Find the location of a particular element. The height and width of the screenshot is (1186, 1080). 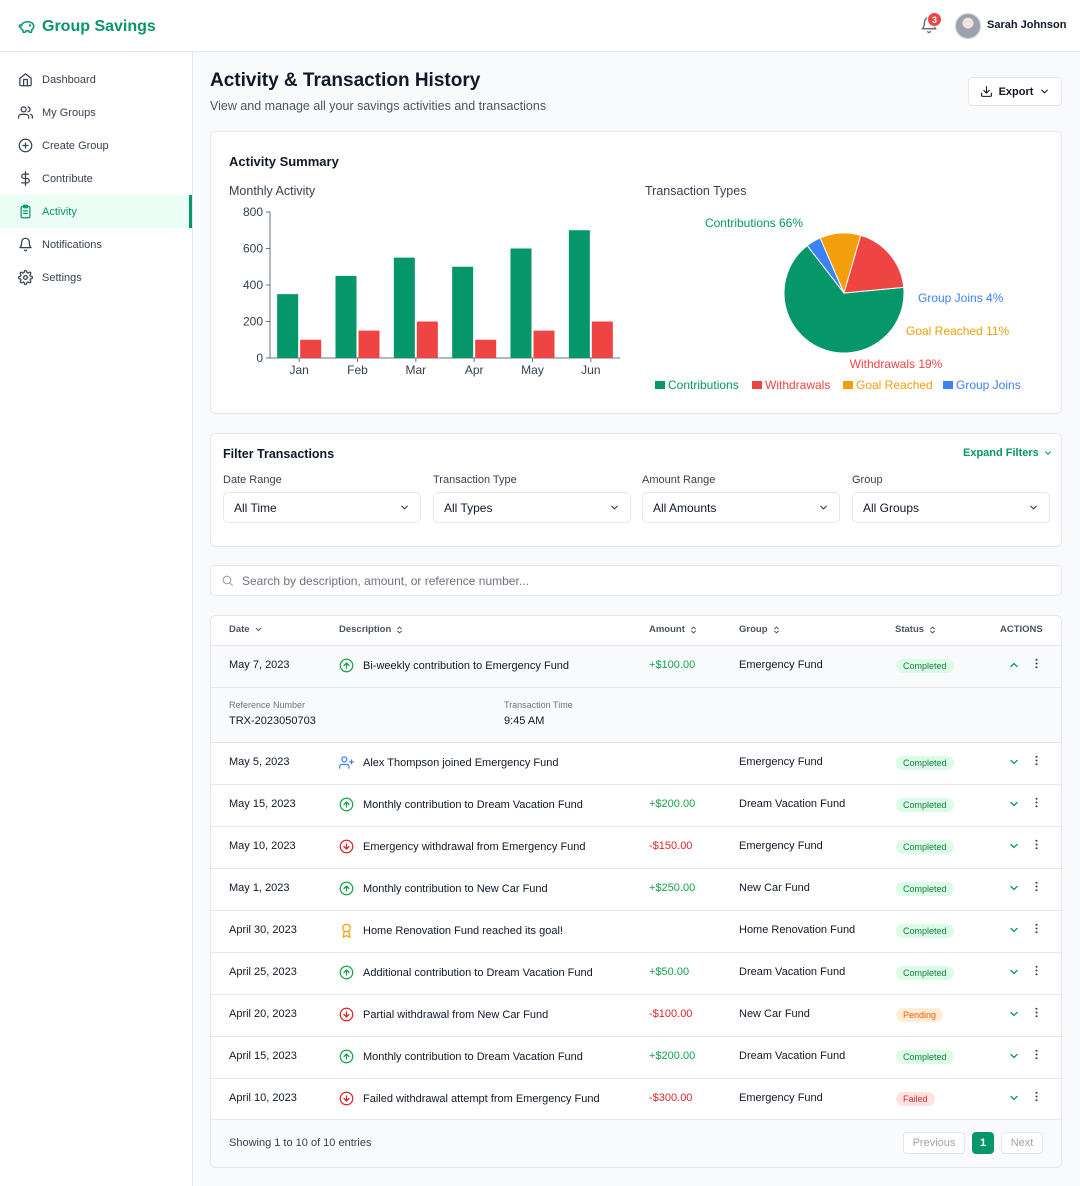

pie-slice-label: Contributions 66% is located at coordinates (754, 223).